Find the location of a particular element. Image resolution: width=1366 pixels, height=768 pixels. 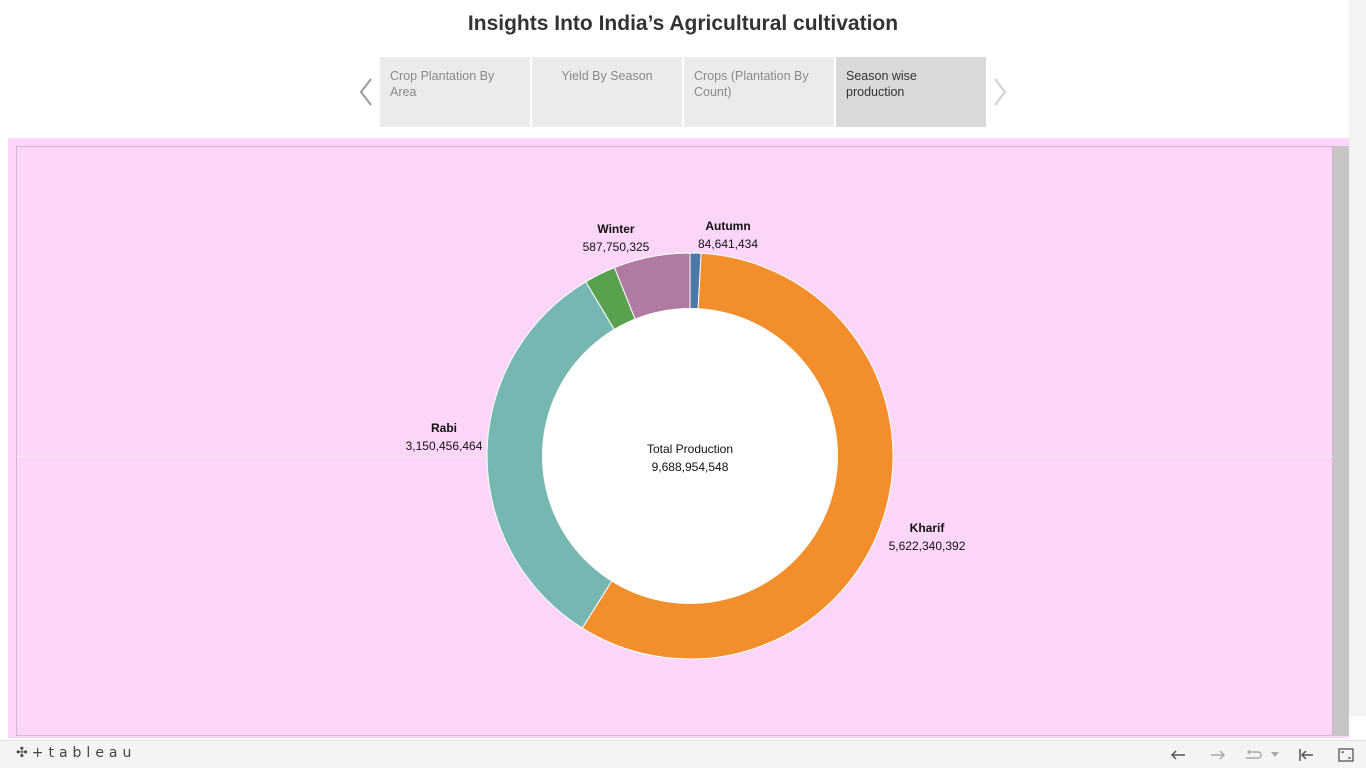

revert-dropdown-button is located at coordinates (1275, 755).